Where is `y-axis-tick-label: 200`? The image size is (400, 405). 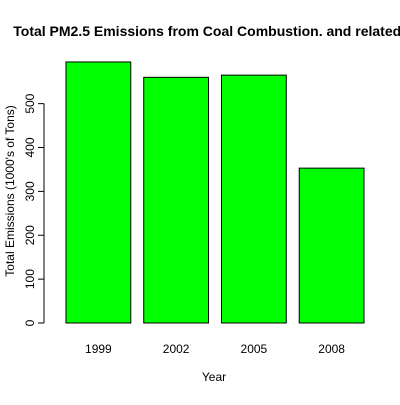
y-axis-tick-label: 200 is located at coordinates (30, 235).